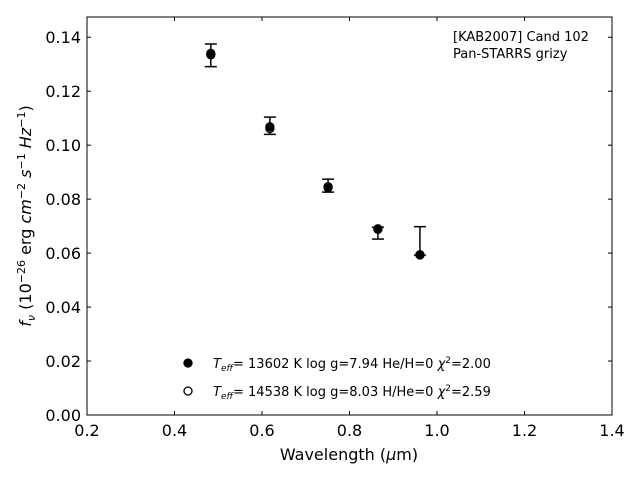  What do you see at coordinates (63, 253) in the screenshot?
I see `y-tick-label: 0.06` at bounding box center [63, 253].